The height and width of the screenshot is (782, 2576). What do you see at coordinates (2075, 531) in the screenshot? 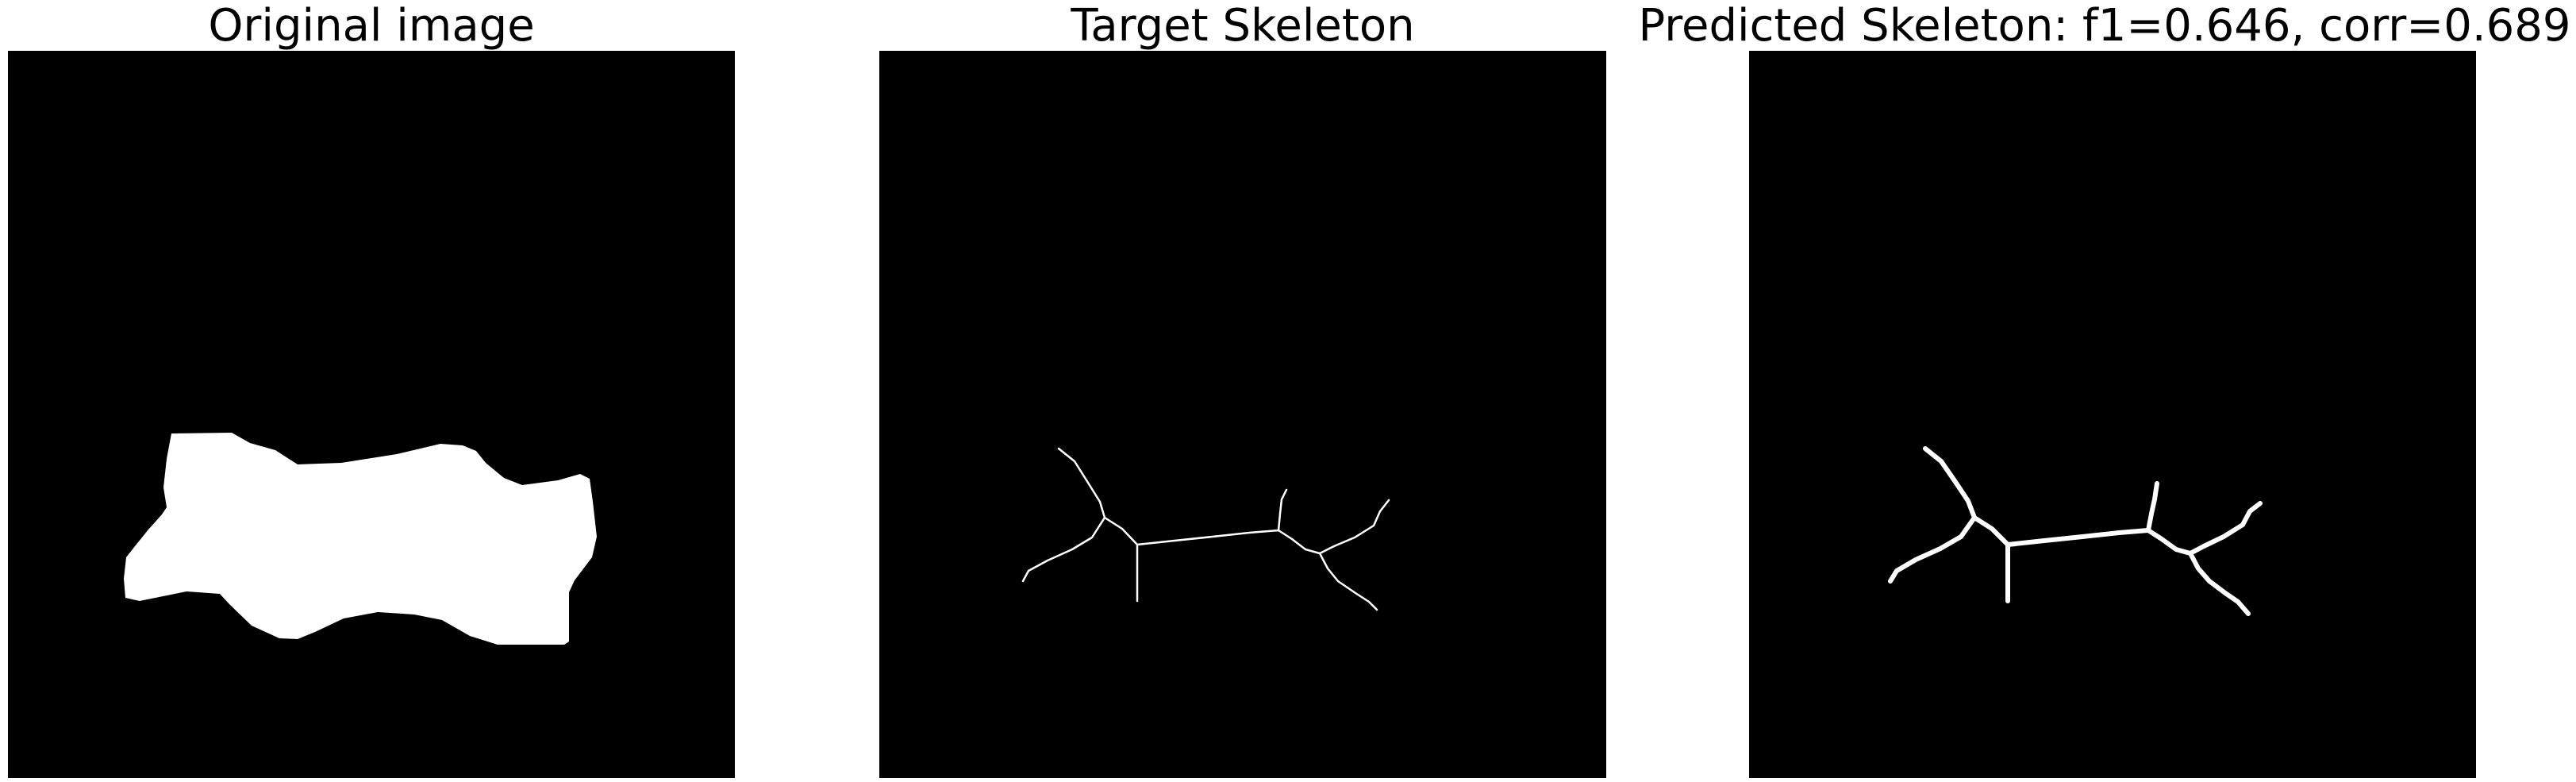
I see `predicted-skeleton-lines` at bounding box center [2075, 531].